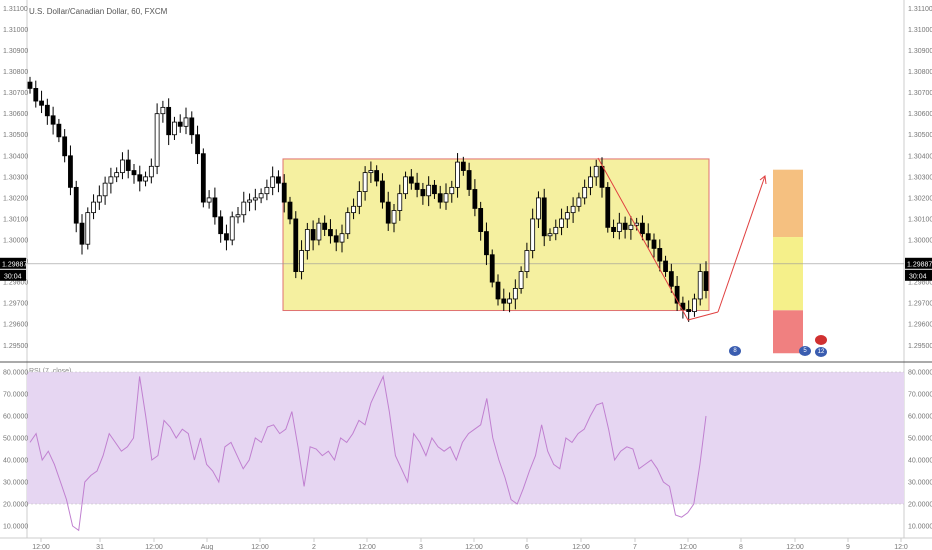 The image size is (932, 550). What do you see at coordinates (50, 371) in the screenshot?
I see `rsi-title: RSI (7, close)` at bounding box center [50, 371].